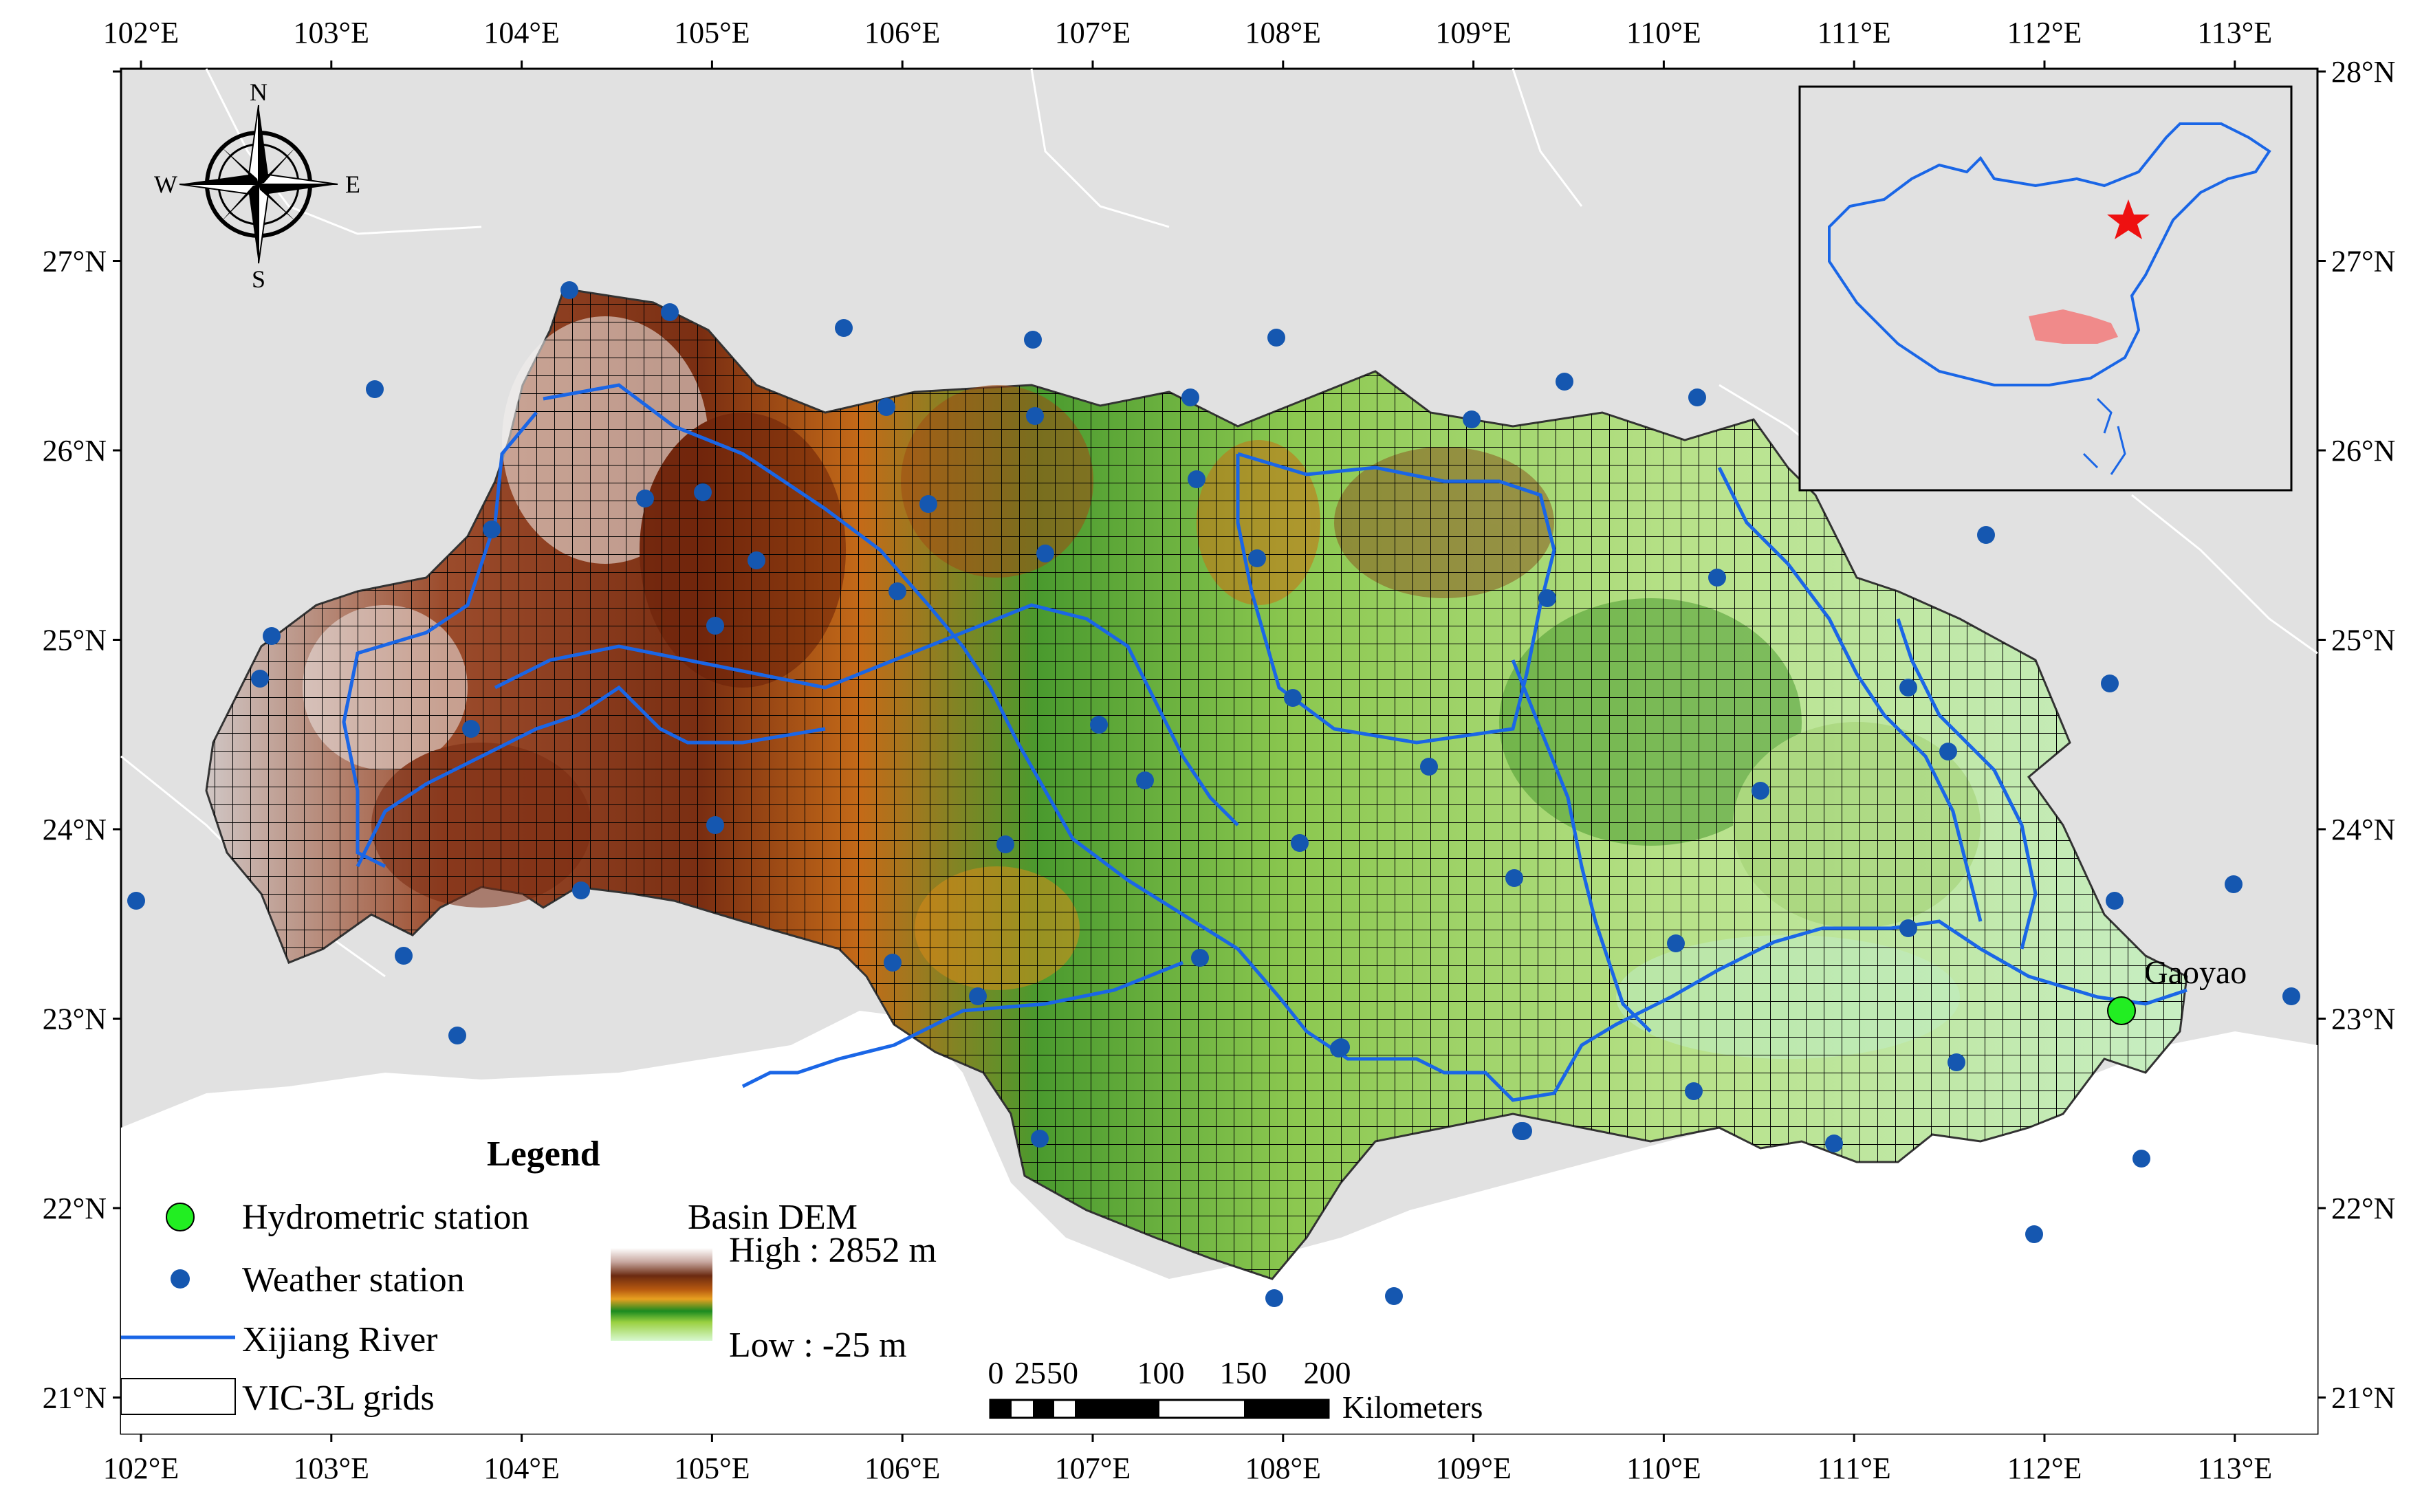 The width and height of the screenshot is (2422, 1512). I want to click on lon-tick-label-bottom: 106°E, so click(902, 1468).